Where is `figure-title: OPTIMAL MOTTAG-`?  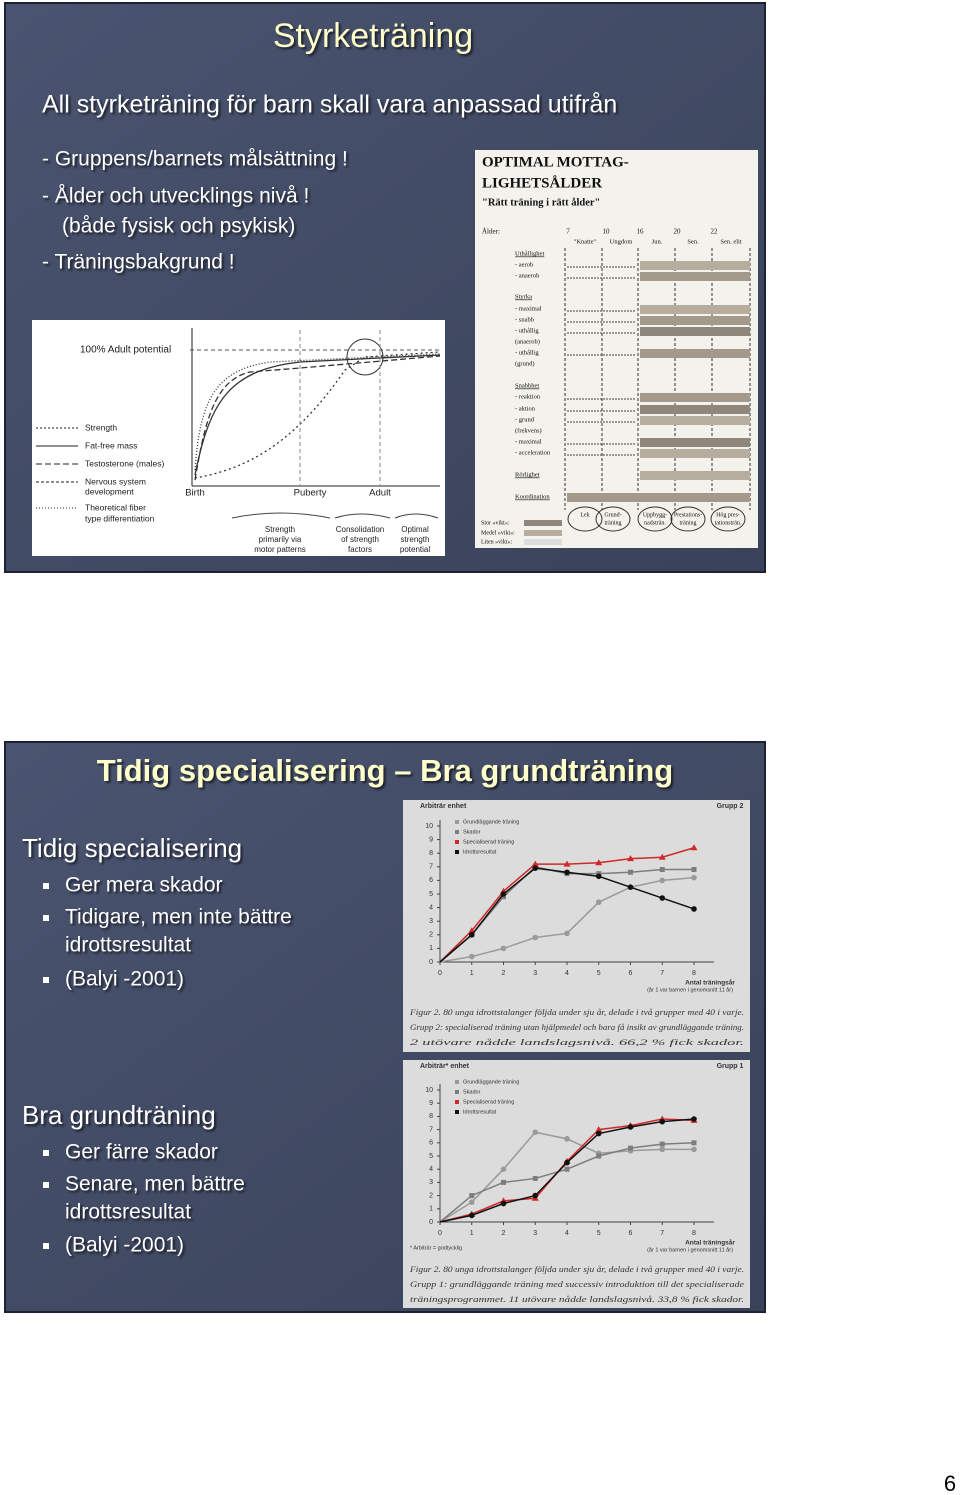
figure-title: OPTIMAL MOTTAG- is located at coordinates (555, 162).